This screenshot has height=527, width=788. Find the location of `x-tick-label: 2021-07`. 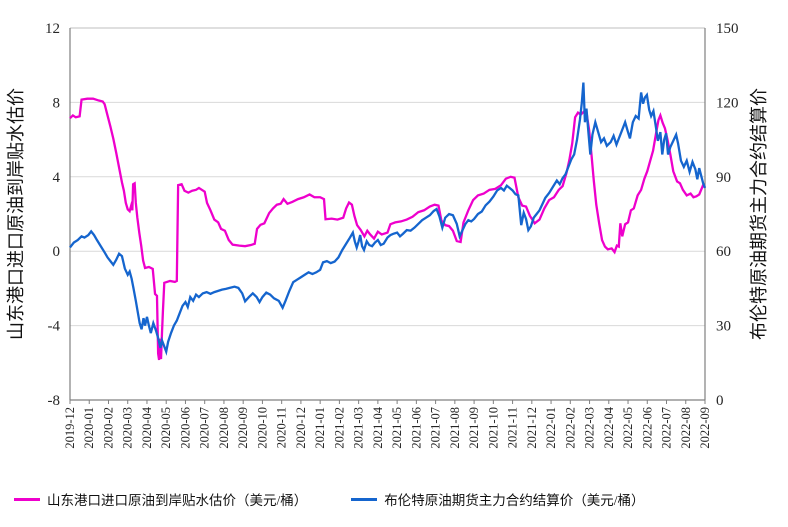

x-tick-label: 2021-07 is located at coordinates (436, 428).